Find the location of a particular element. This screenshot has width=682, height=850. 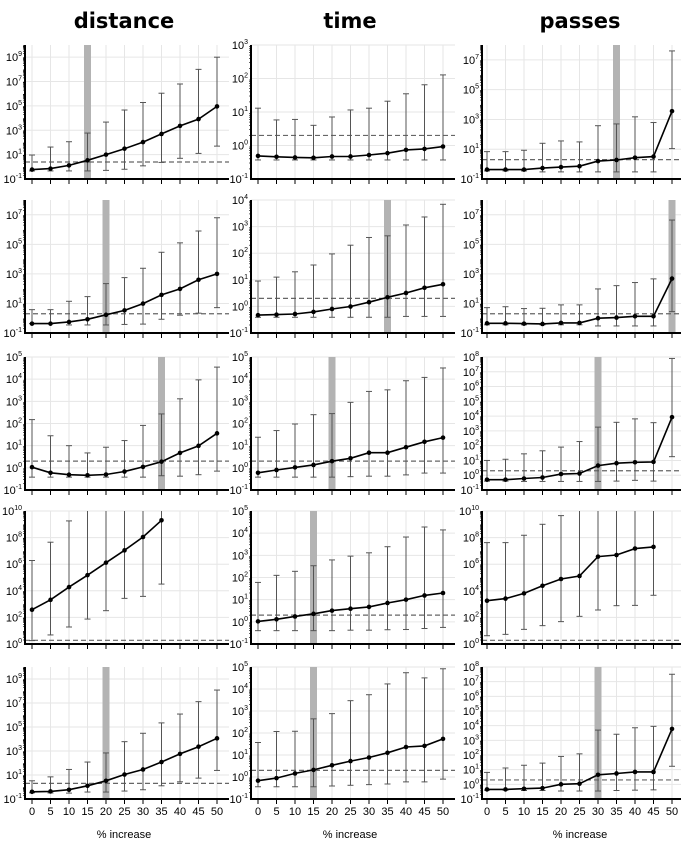

series-line is located at coordinates (570, 574).